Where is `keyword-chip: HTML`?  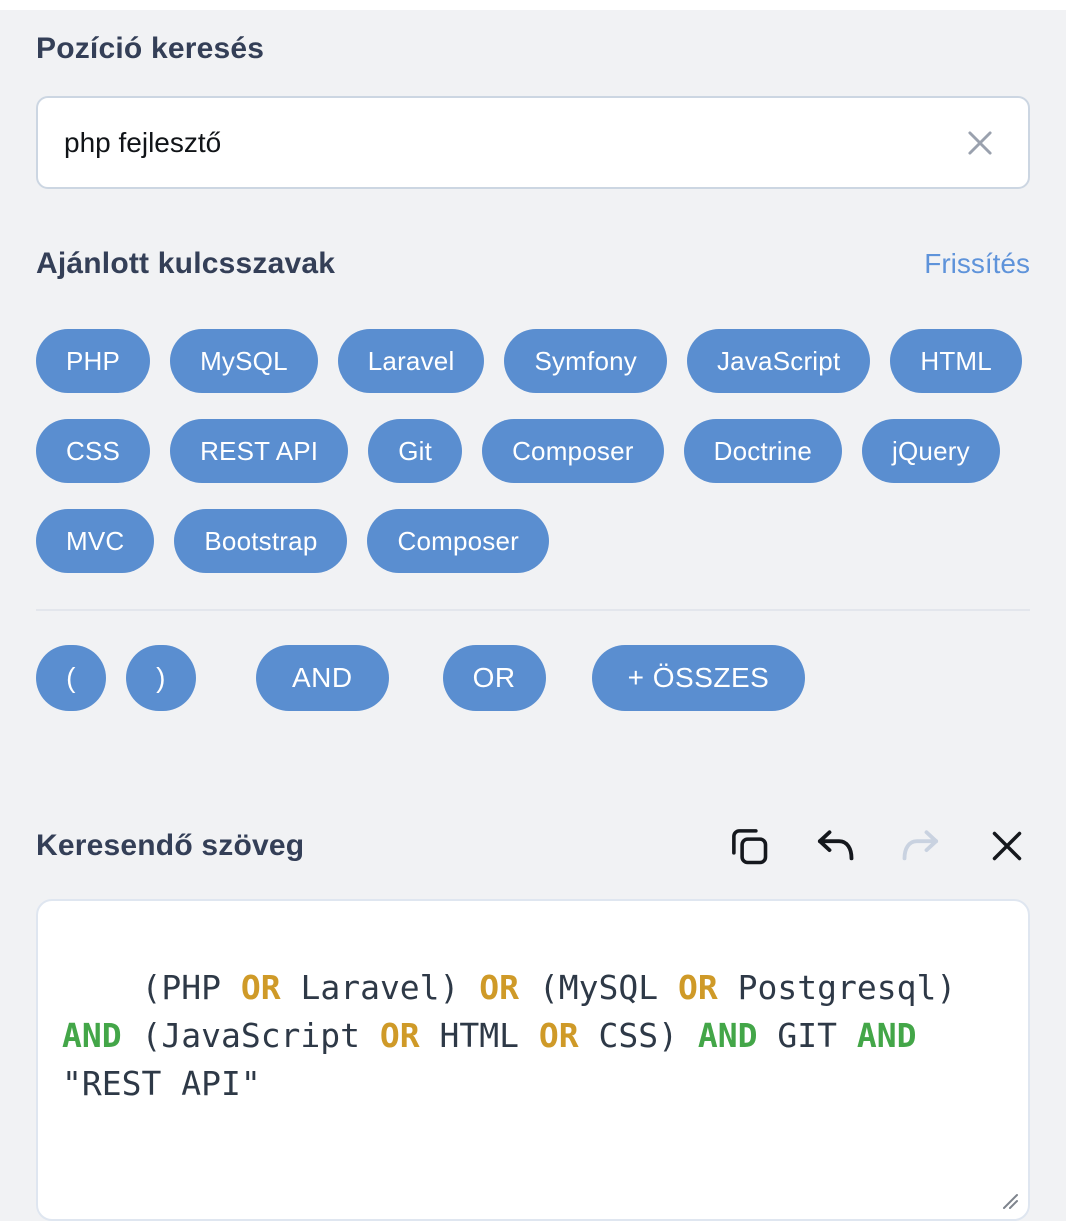
keyword-chip: HTML is located at coordinates (956, 361).